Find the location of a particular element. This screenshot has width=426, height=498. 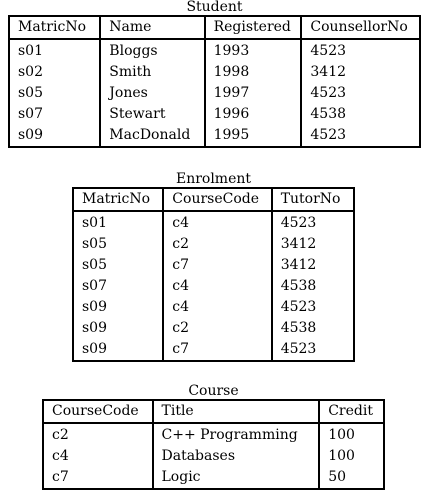

table-cell: 1997 is located at coordinates (252, 93).